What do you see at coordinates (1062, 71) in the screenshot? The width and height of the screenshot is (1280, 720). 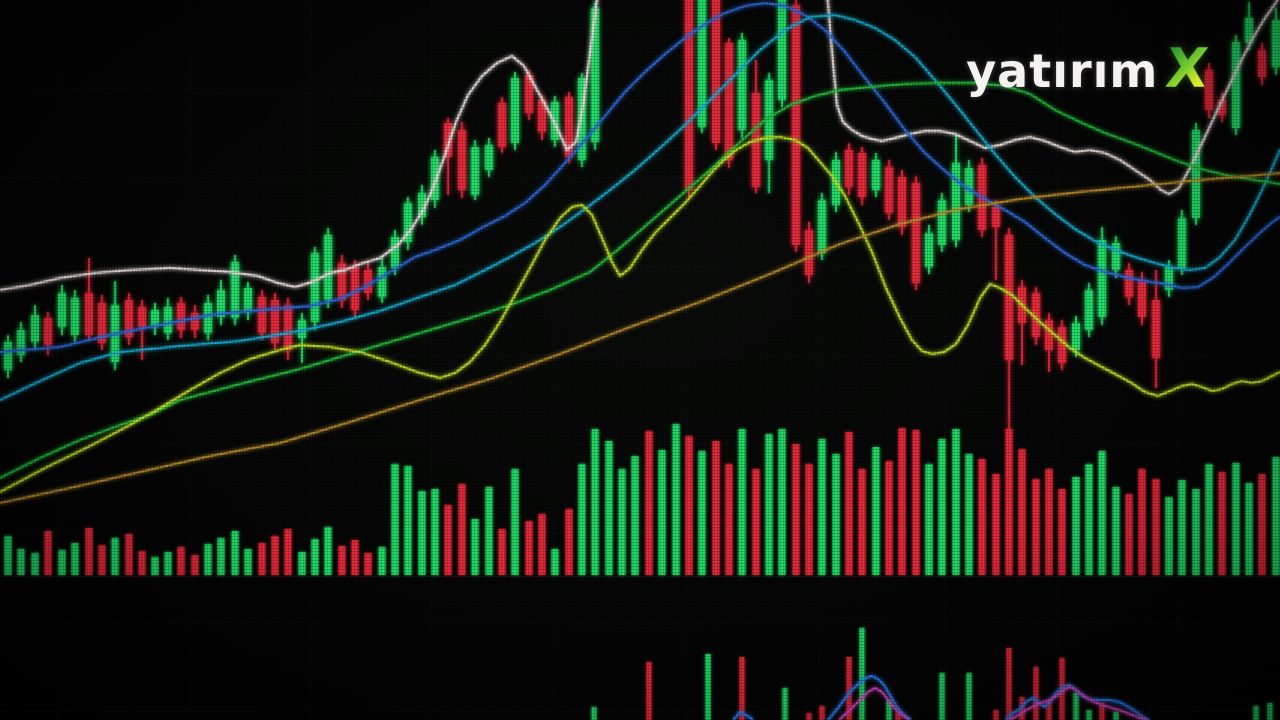 I see `brand-wordmark: yatırım` at bounding box center [1062, 71].